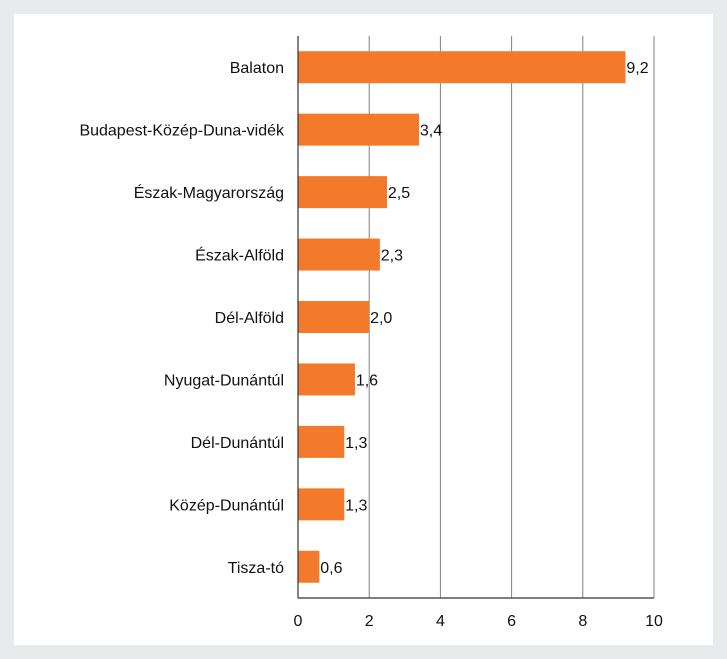 The image size is (727, 659). What do you see at coordinates (582, 621) in the screenshot?
I see `x-tick-label-8: 8` at bounding box center [582, 621].